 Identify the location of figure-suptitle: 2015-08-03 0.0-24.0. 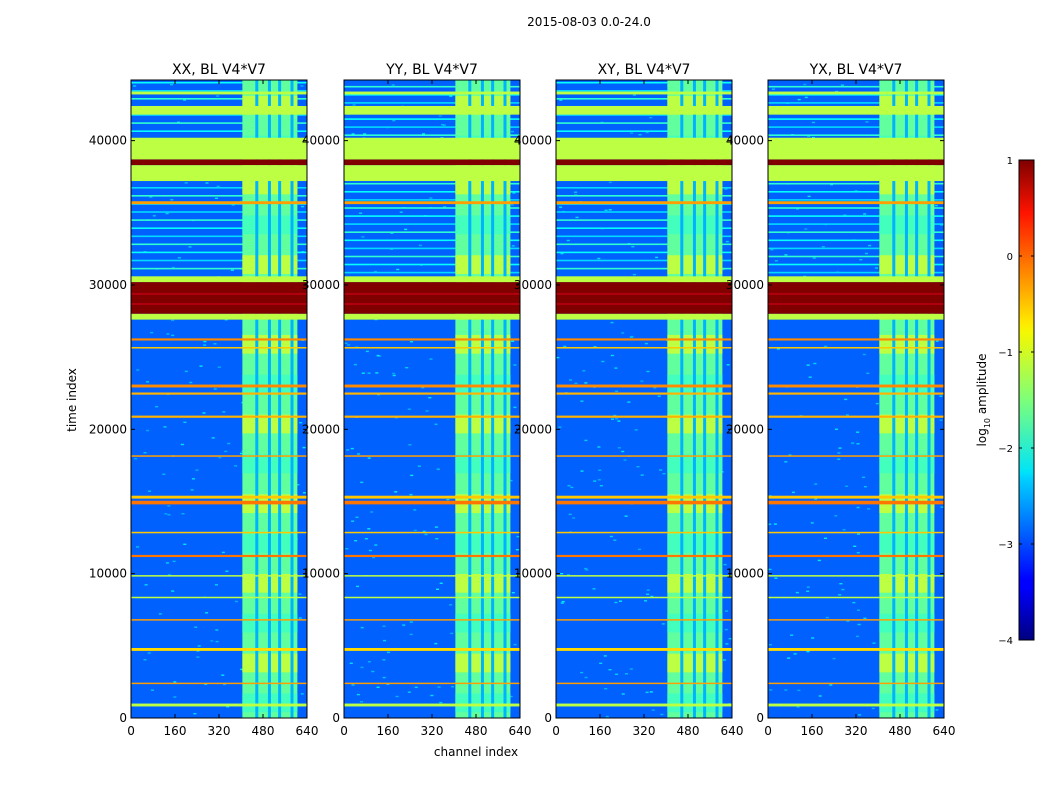
(589, 22).